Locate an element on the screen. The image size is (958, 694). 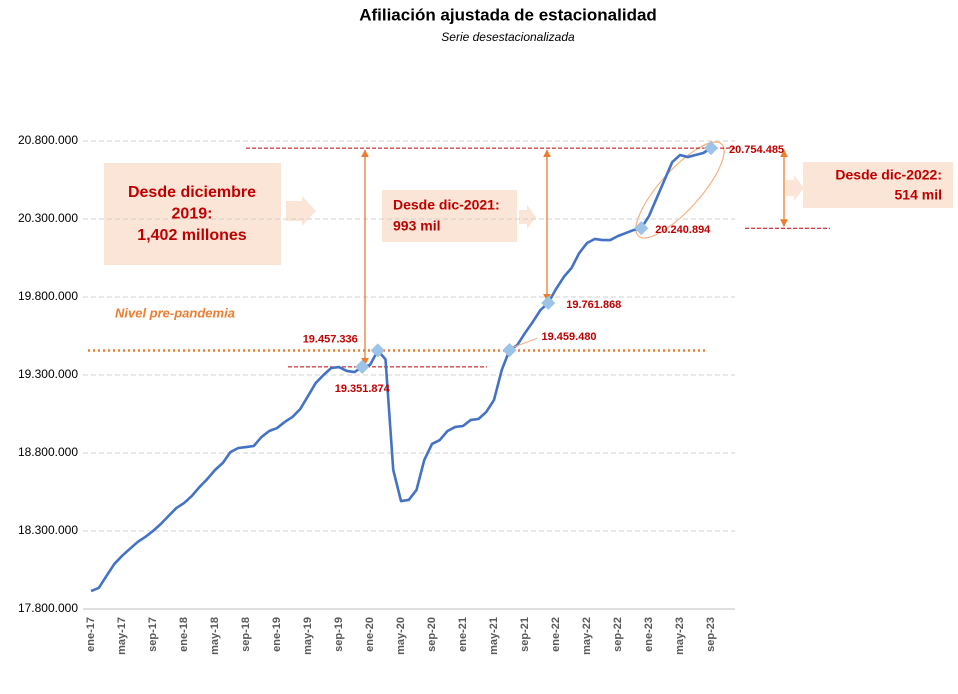
value-label: 19.351.874 is located at coordinates (363, 389).